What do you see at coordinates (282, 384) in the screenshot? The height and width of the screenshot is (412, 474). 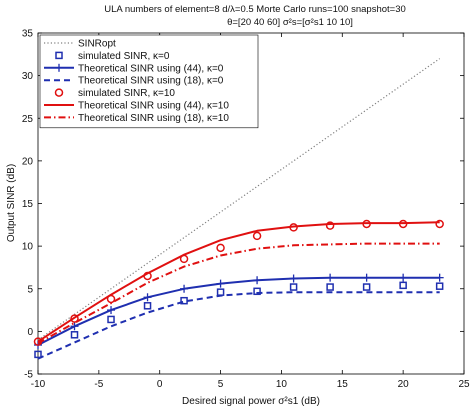 I see `x-tick-label: 10` at bounding box center [282, 384].